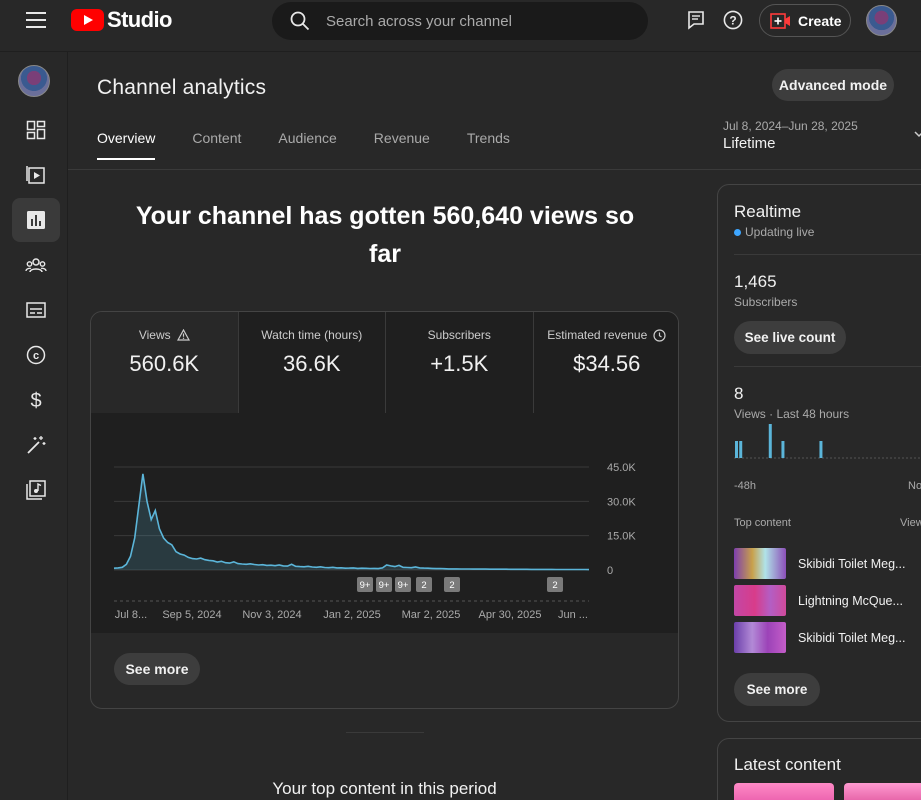  What do you see at coordinates (768, 211) in the screenshot?
I see `realtime-title: Realtime` at bounding box center [768, 211].